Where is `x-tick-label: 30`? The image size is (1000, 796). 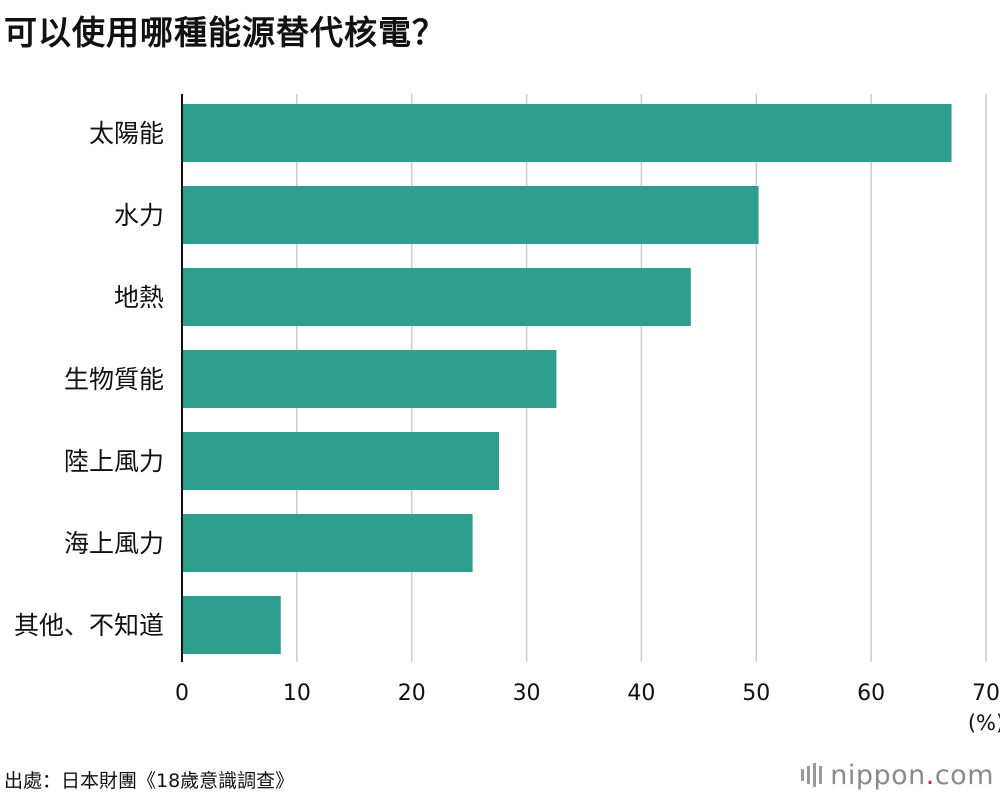
x-tick-label: 30 is located at coordinates (527, 693).